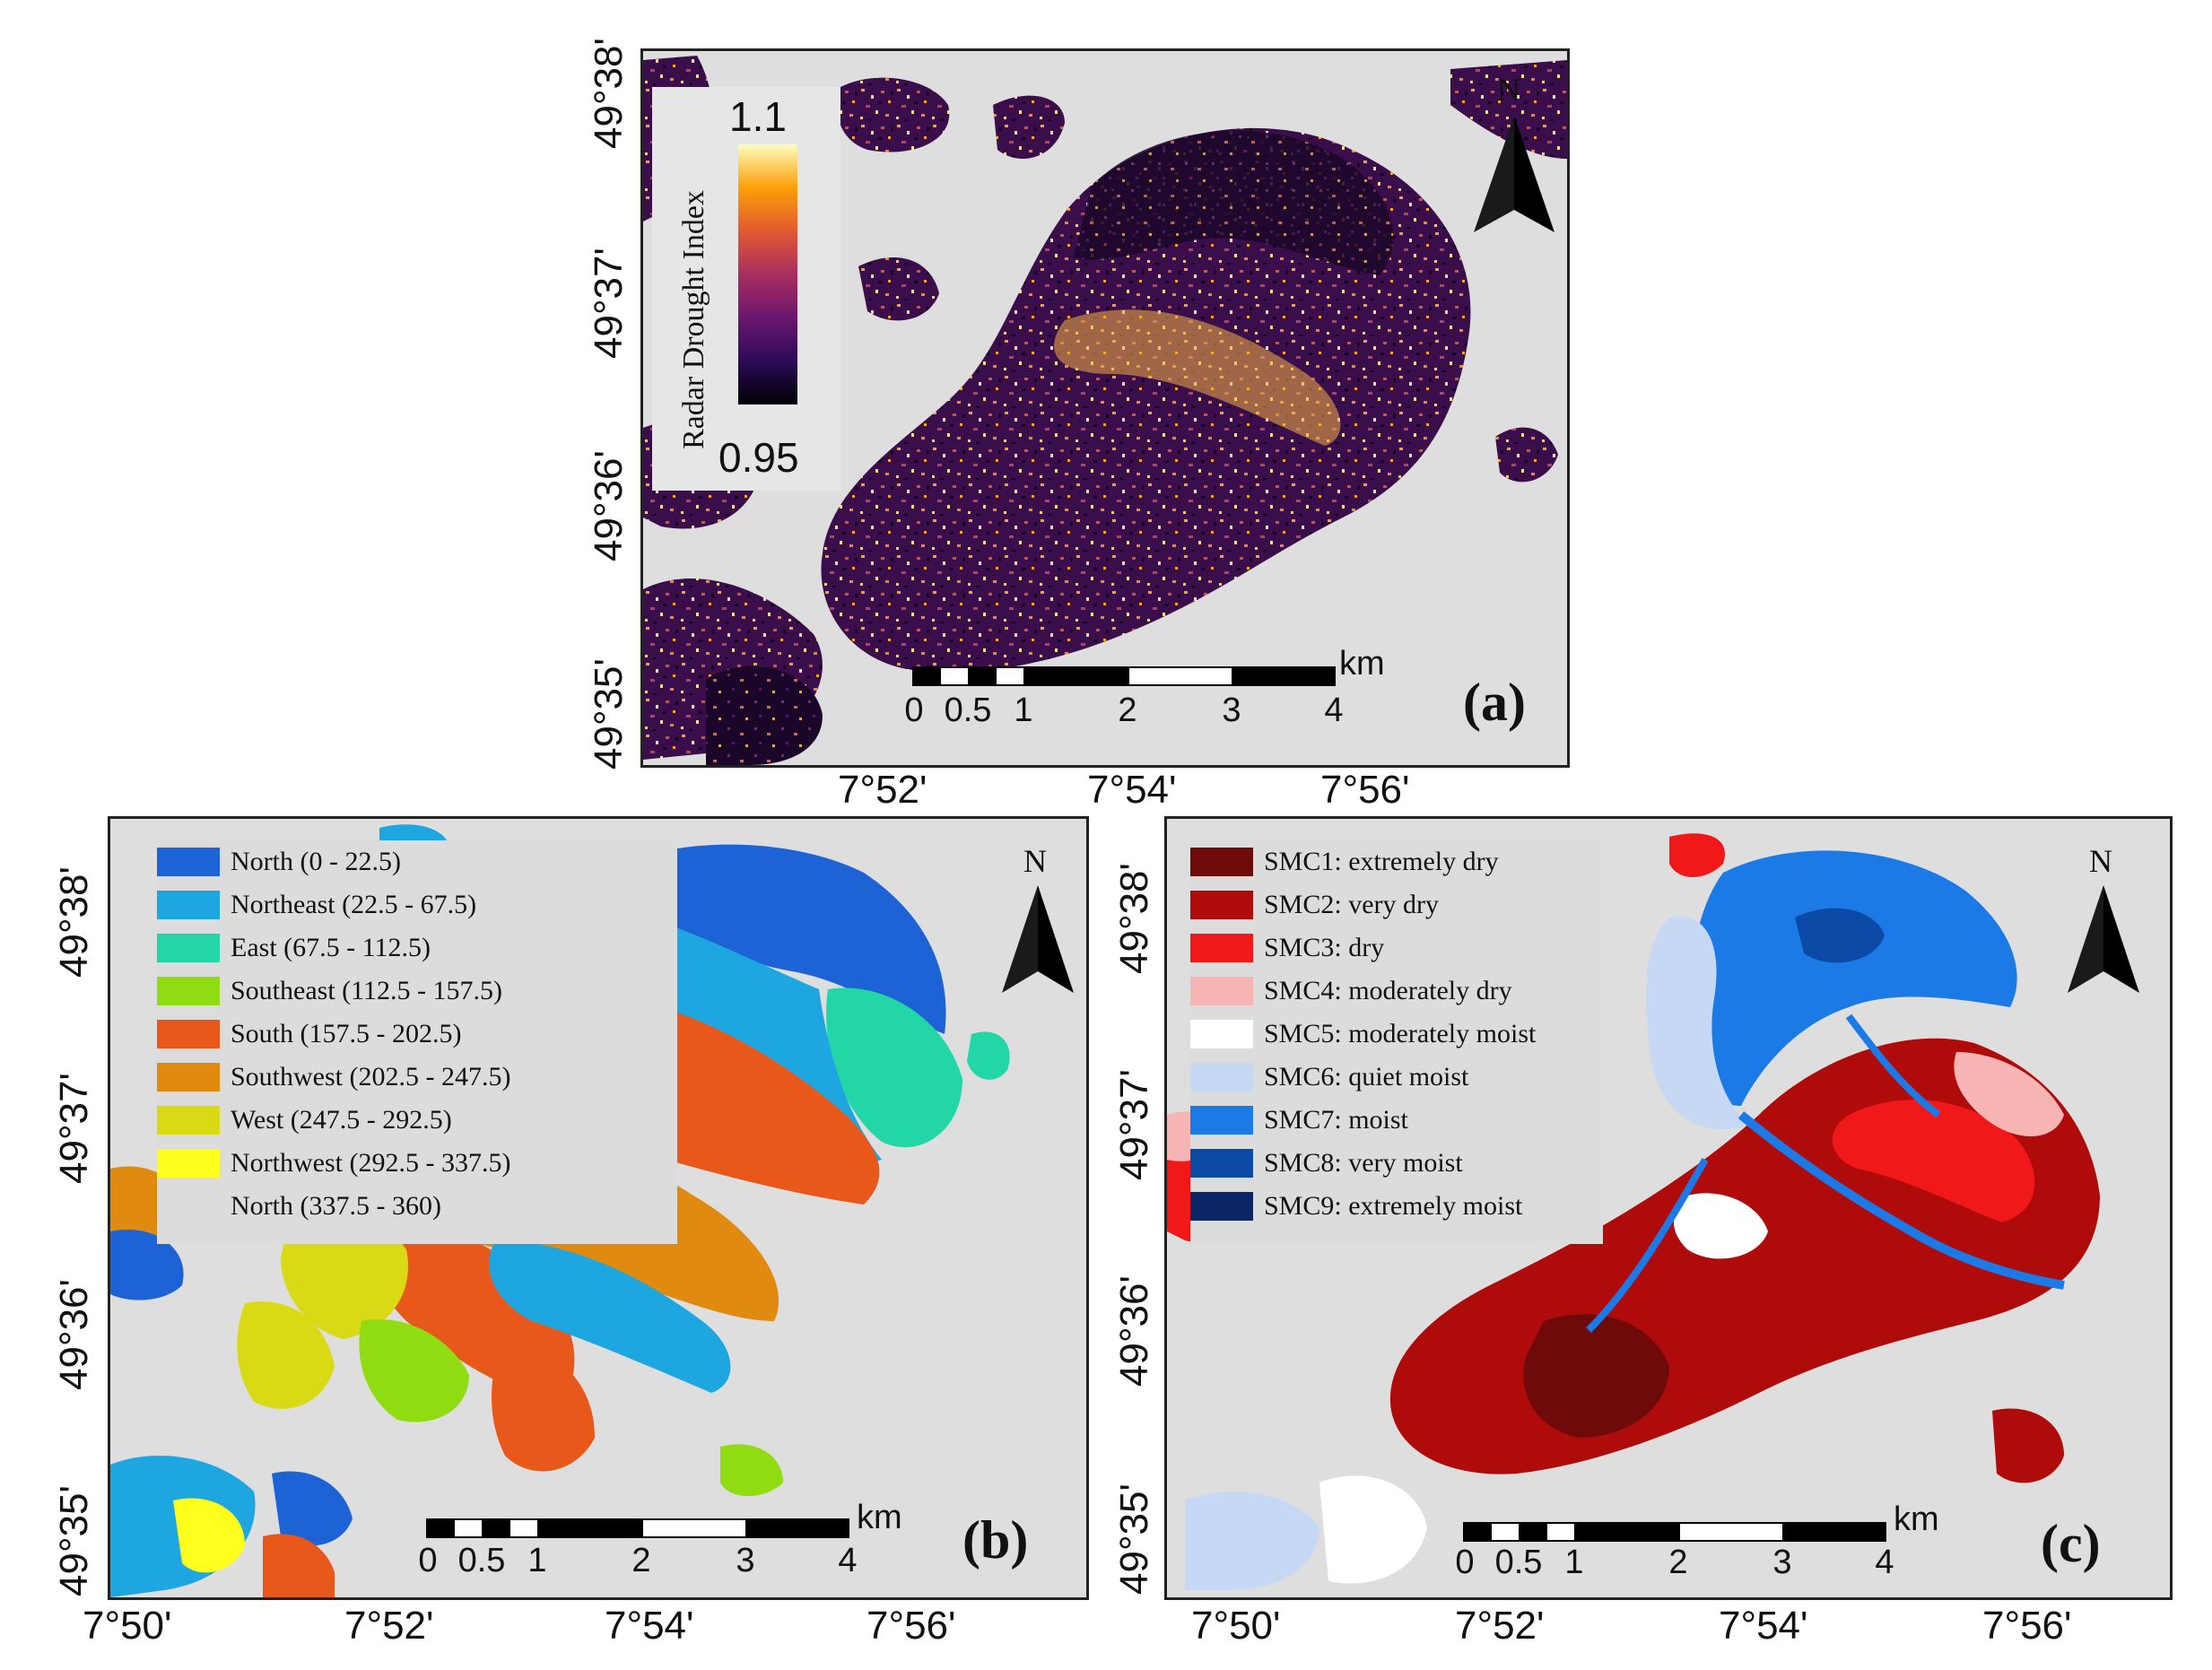 This screenshot has height=1670, width=2212. Describe the element at coordinates (1345, 861) in the screenshot. I see `legend-item: SMC1: extremely dry` at that location.